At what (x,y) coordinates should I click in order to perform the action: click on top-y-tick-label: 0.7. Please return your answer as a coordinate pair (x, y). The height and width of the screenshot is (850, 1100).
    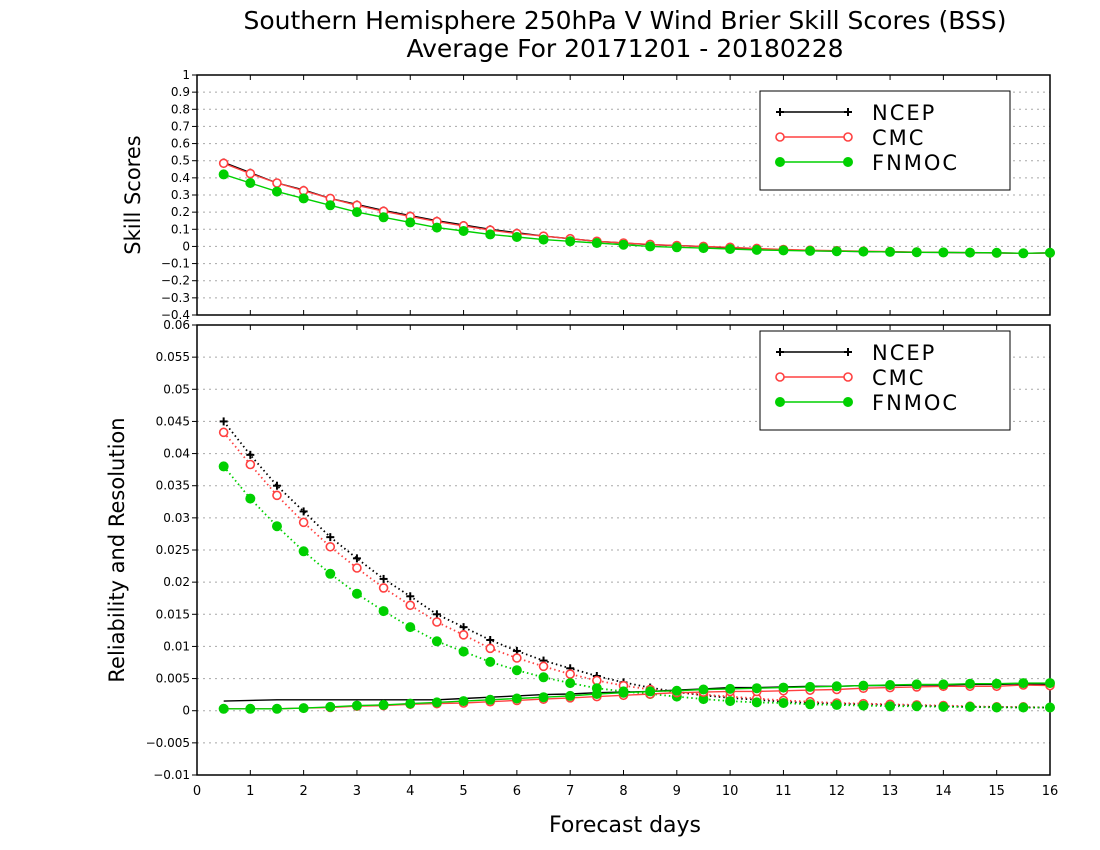
    Looking at the image, I should click on (180, 126).